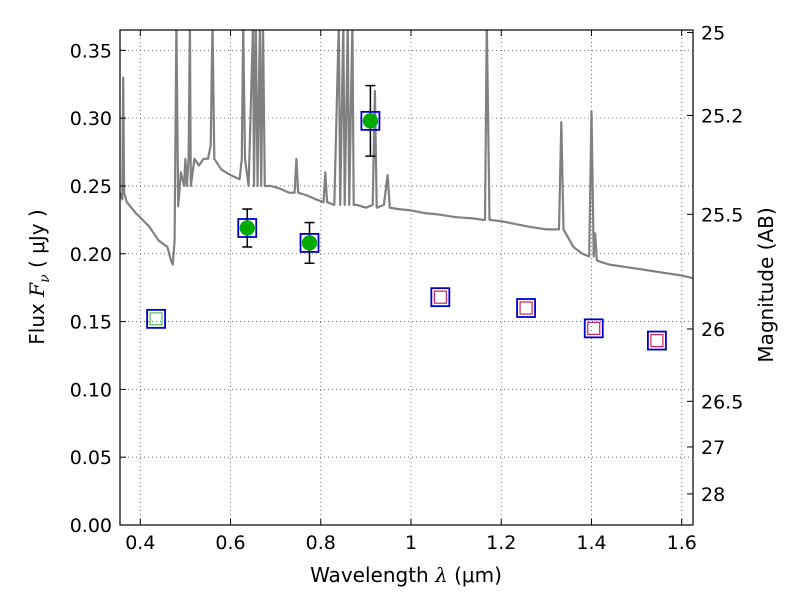 Image resolution: width=800 pixels, height=600 pixels. I want to click on y-tick-label: 0.05, so click(91, 458).